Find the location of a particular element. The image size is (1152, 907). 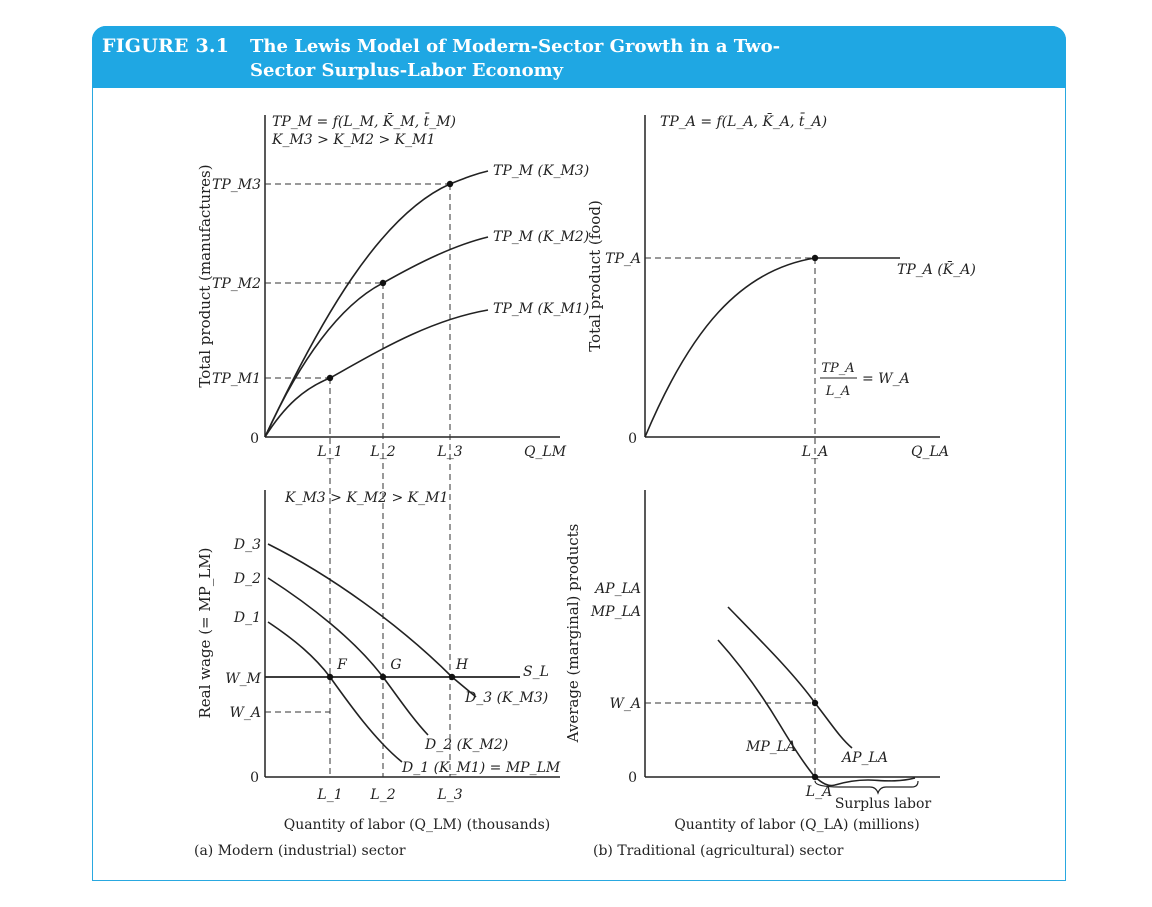

b-top-origin: 0 is located at coordinates (632, 439).